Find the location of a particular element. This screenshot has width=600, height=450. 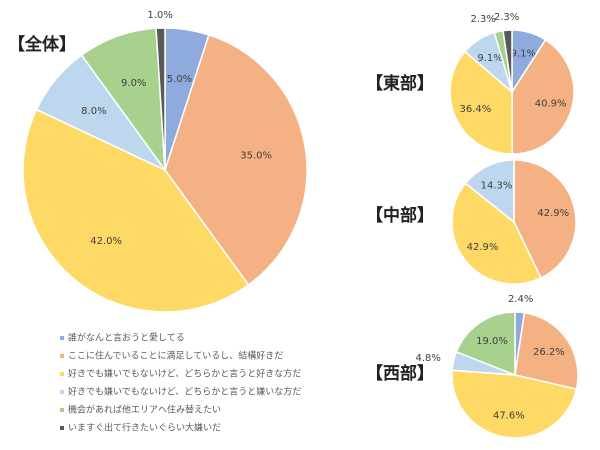

value-label: 8.0% is located at coordinates (93, 111).